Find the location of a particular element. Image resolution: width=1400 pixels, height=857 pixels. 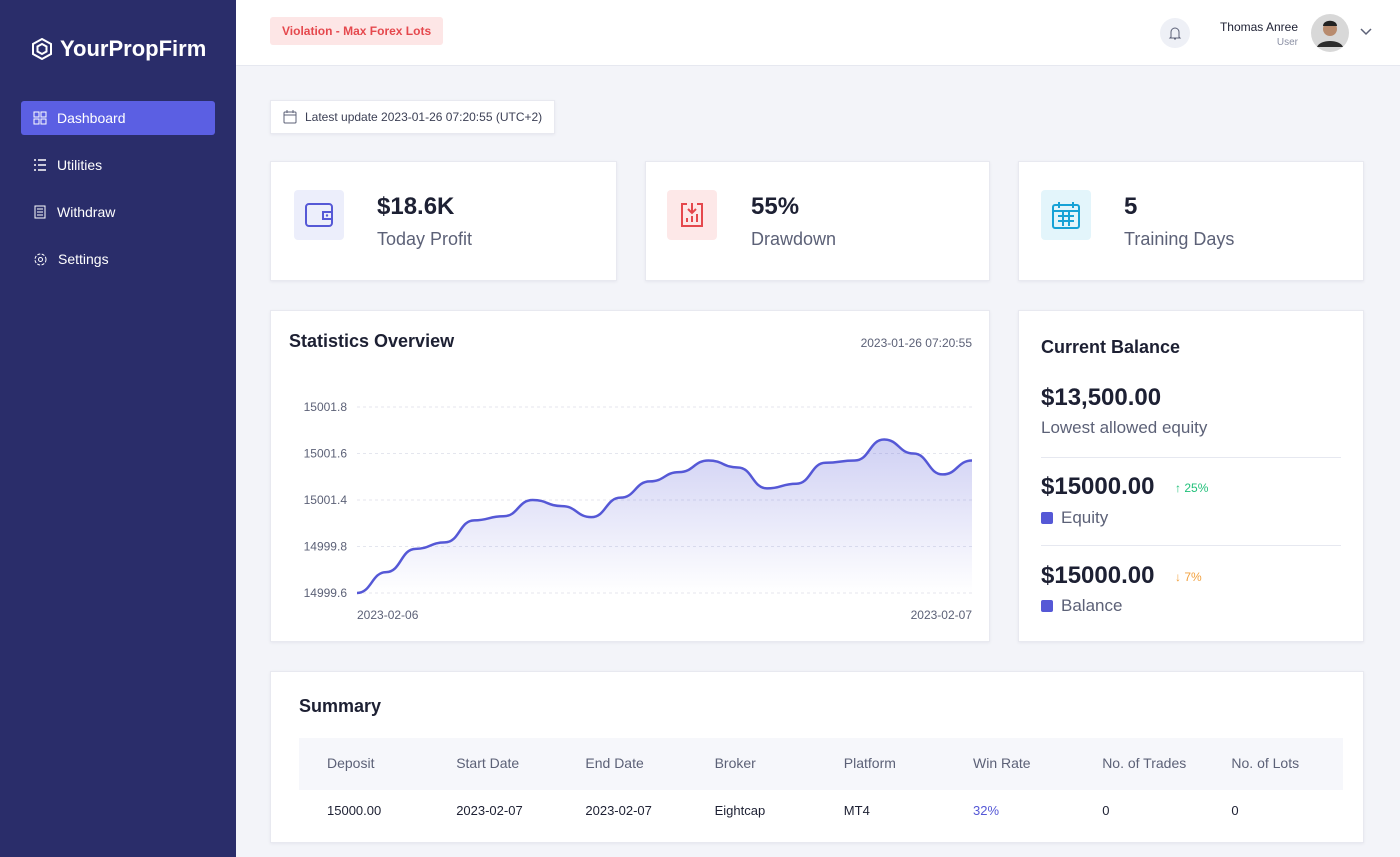

column-header: Broker is located at coordinates (735, 763).